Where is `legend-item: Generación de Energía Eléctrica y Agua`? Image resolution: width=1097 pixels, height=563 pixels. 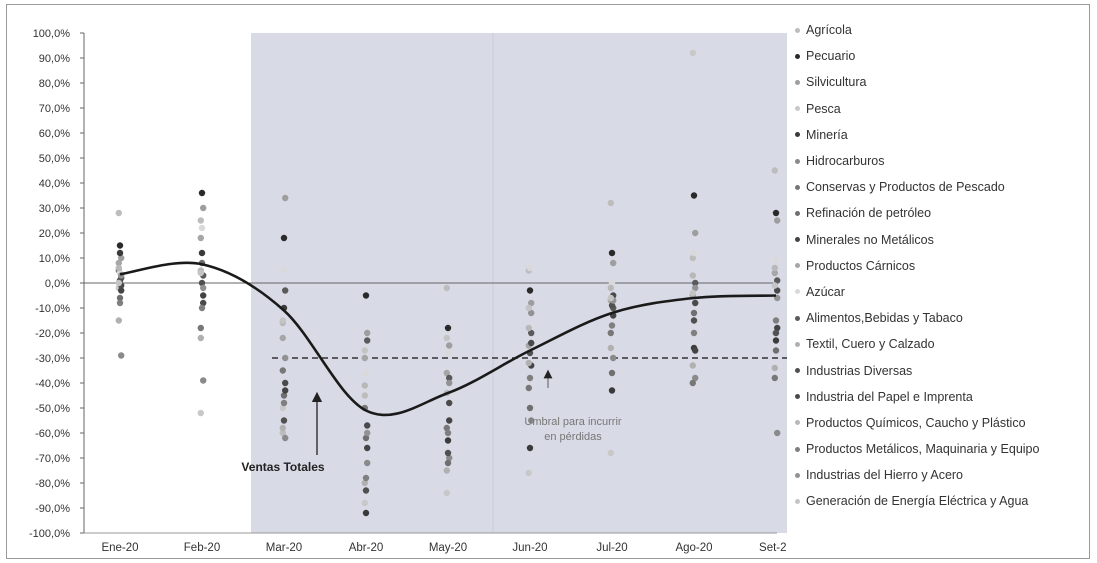 legend-item: Generación de Energía Eléctrica y Agua is located at coordinates (945, 501).